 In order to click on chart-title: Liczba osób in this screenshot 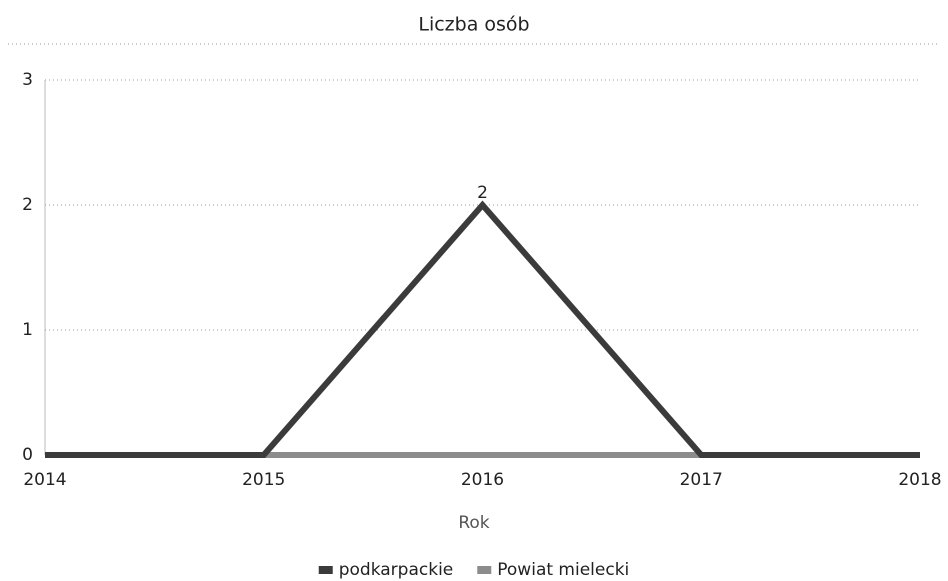, I will do `click(473, 25)`.